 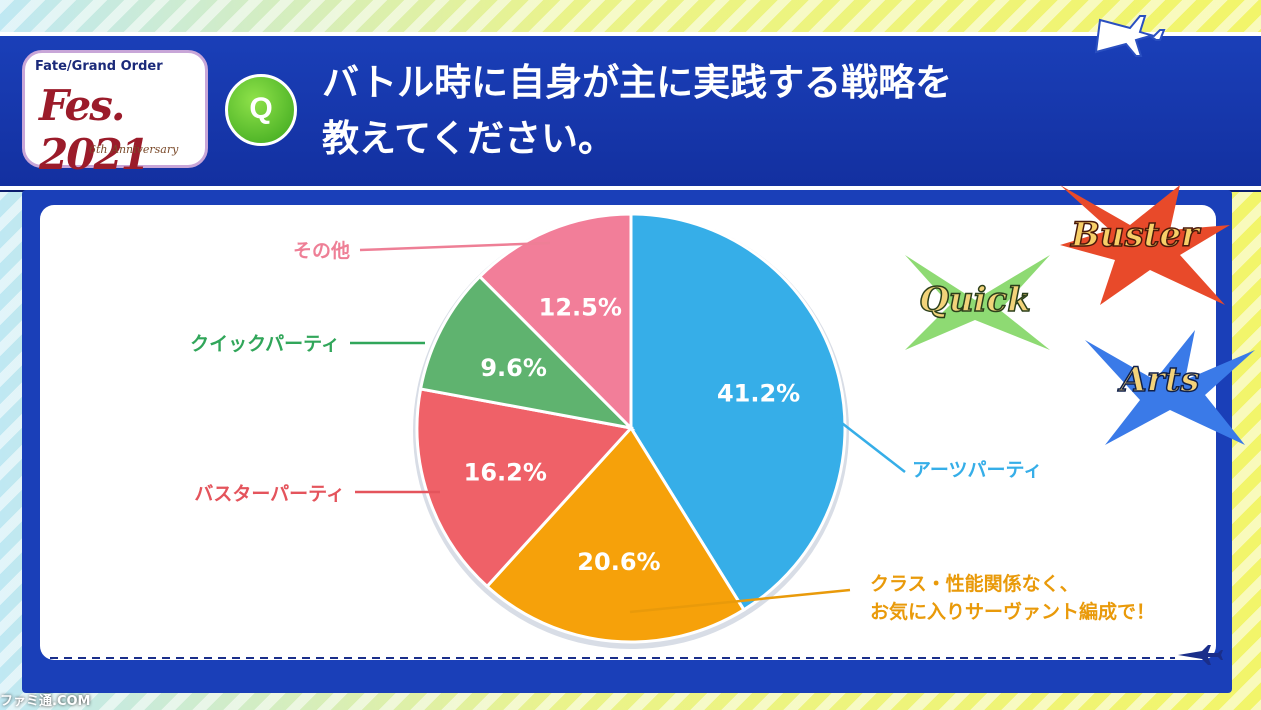 I want to click on category-label-2: クラス・性能関係なく、お気に入りサーヴァント編成で！, so click(x=1012, y=597).